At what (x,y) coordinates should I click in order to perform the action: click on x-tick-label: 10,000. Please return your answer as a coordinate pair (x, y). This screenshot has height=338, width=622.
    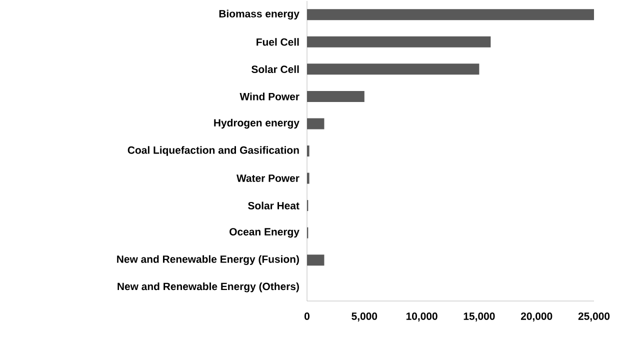
    Looking at the image, I should click on (422, 317).